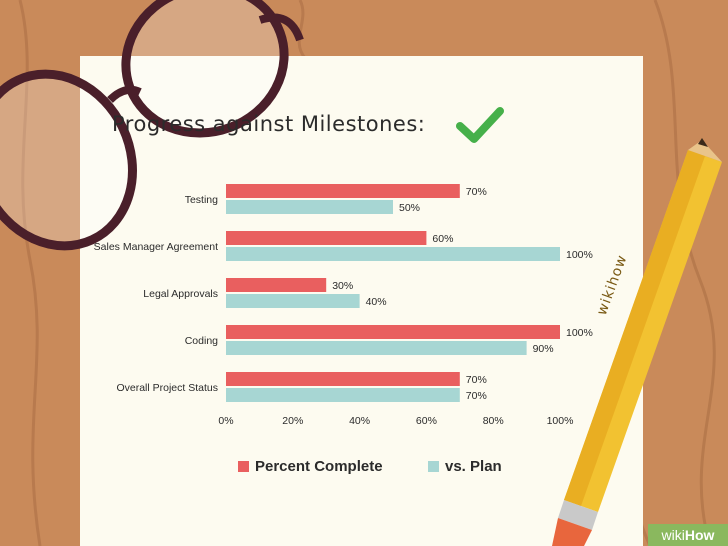 This screenshot has width=728, height=546. Describe the element at coordinates (201, 341) in the screenshot. I see `category-label-coding: Coding` at that location.